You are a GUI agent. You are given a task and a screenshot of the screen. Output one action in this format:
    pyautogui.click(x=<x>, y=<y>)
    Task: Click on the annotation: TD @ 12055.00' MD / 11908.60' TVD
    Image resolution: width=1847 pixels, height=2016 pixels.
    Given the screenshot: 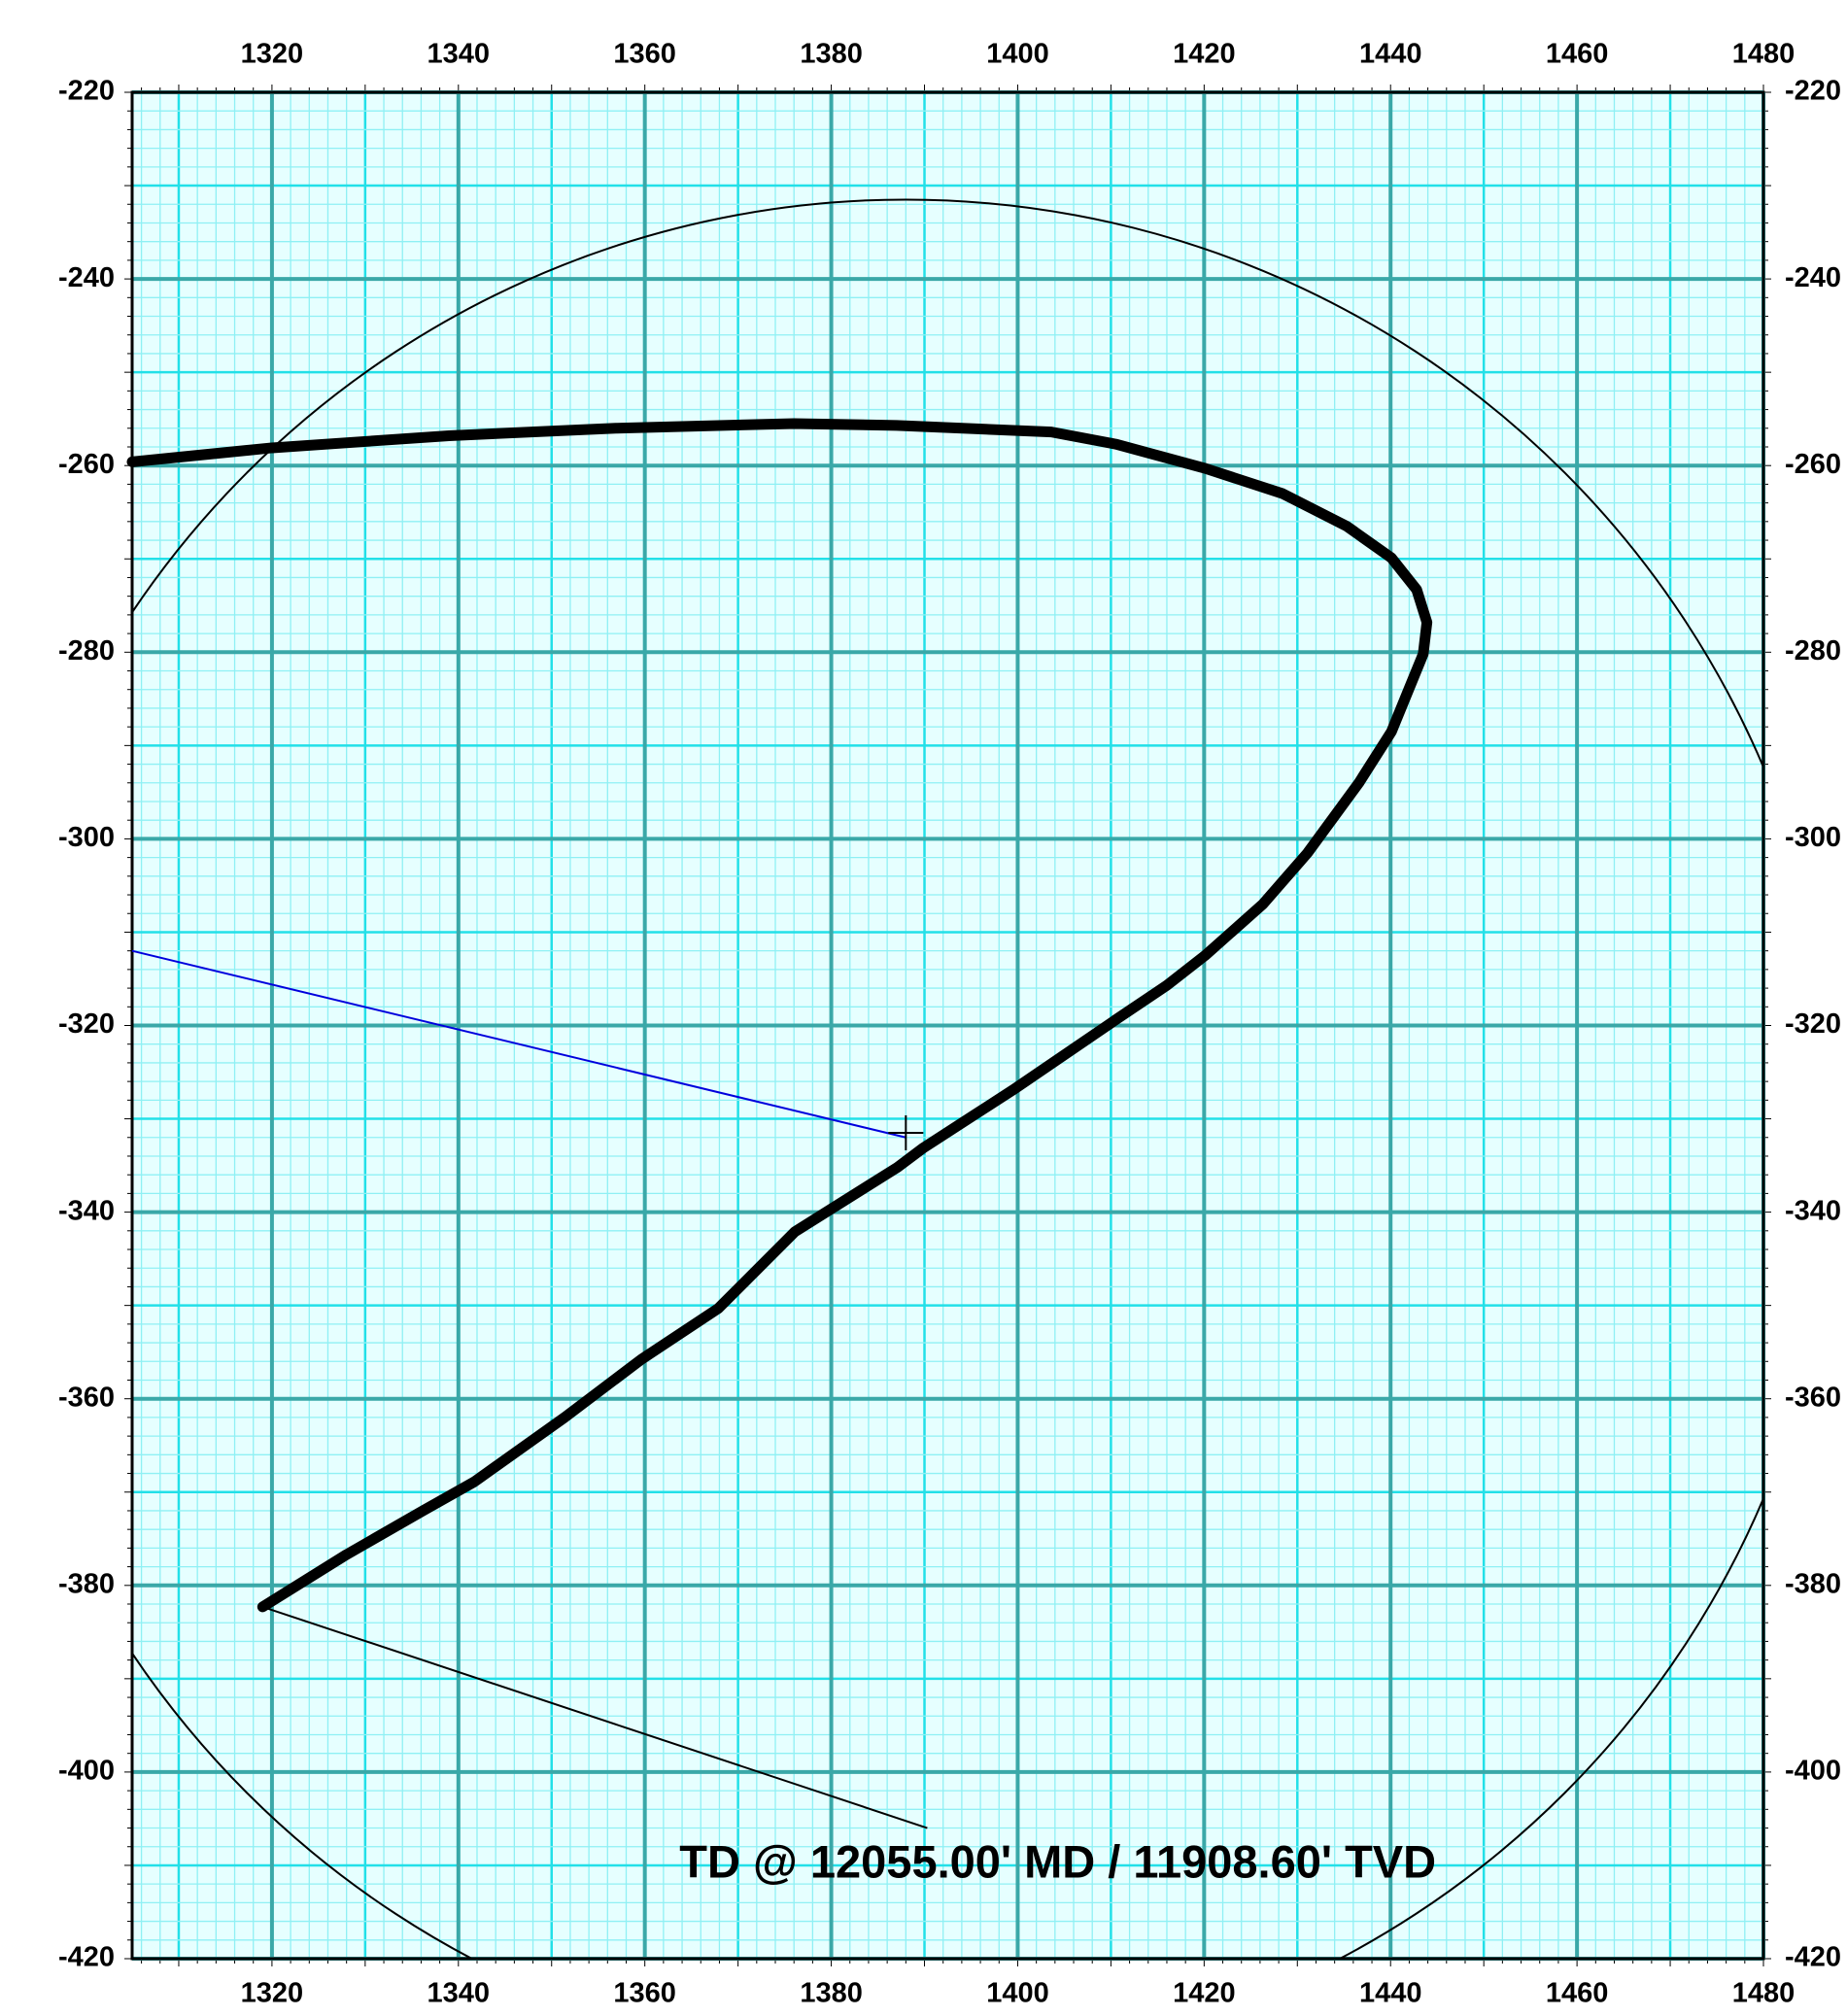 What is the action you would take?
    pyautogui.click(x=1057, y=1861)
    